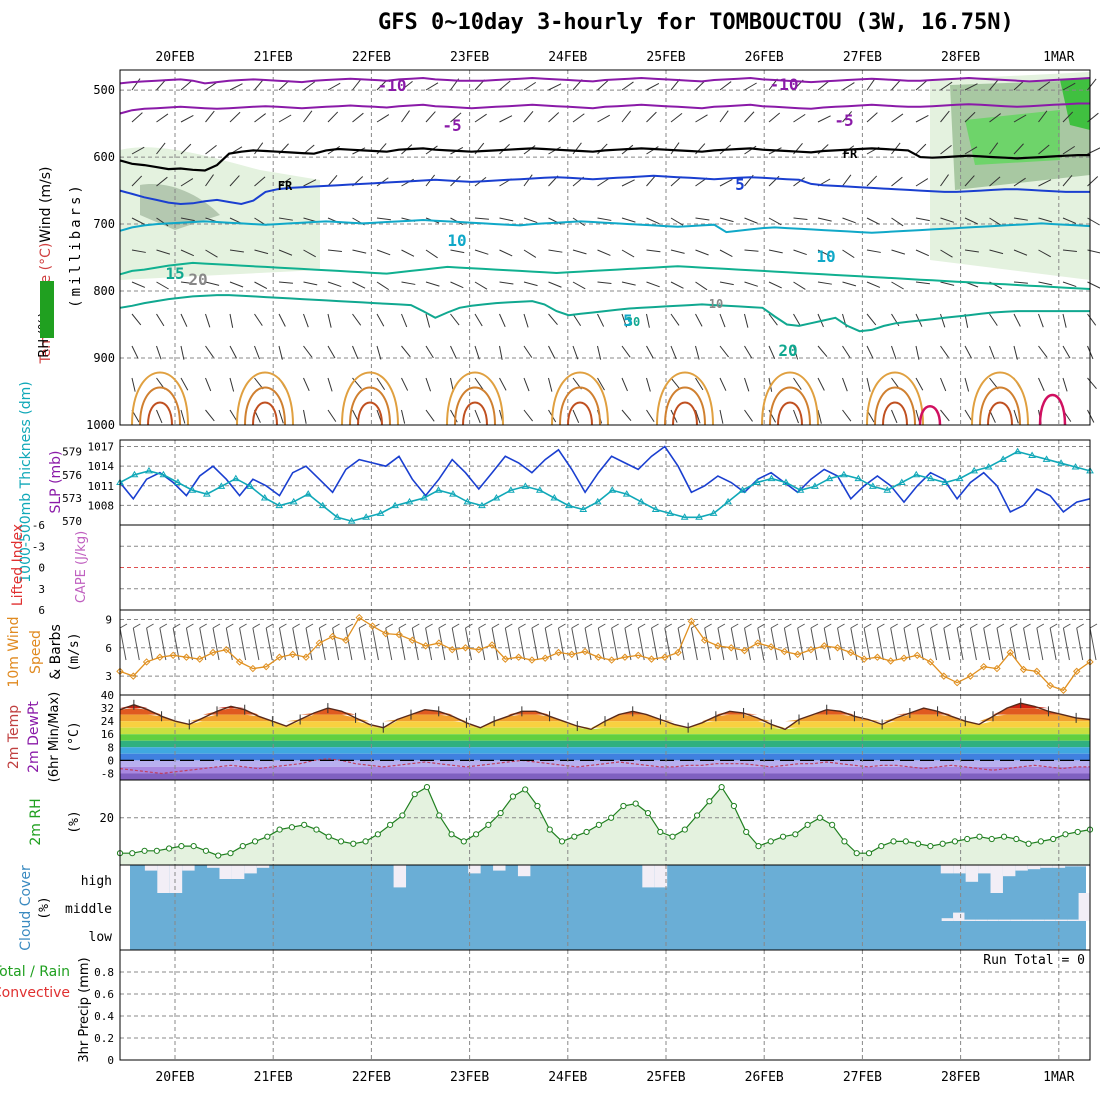 The height and width of the screenshot is (1100, 1100). Describe the element at coordinates (174, 1077) in the screenshot. I see `date-label-bottom: 20FEB` at that location.